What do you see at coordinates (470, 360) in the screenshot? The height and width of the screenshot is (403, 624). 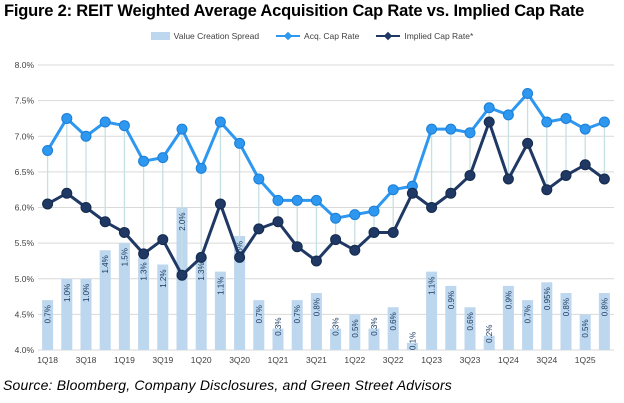 I see `x-tick-label: 3Q23` at bounding box center [470, 360].